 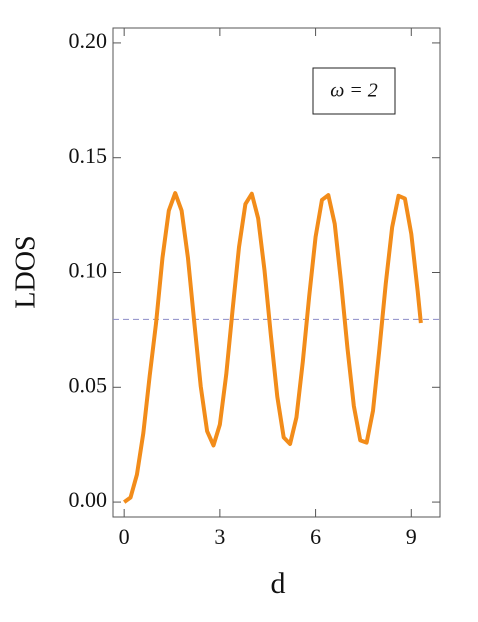 I want to click on y-tick-label: 0.00, so click(x=88, y=499).